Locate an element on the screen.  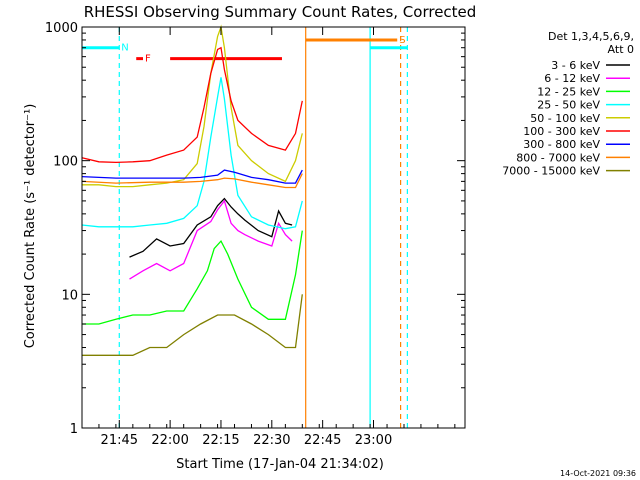
marker-label-1: F is located at coordinates (148, 59).